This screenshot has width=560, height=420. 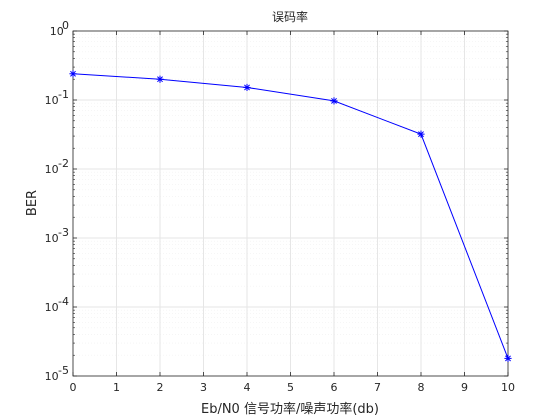 I want to click on x-tick-label: 9, so click(x=464, y=387).